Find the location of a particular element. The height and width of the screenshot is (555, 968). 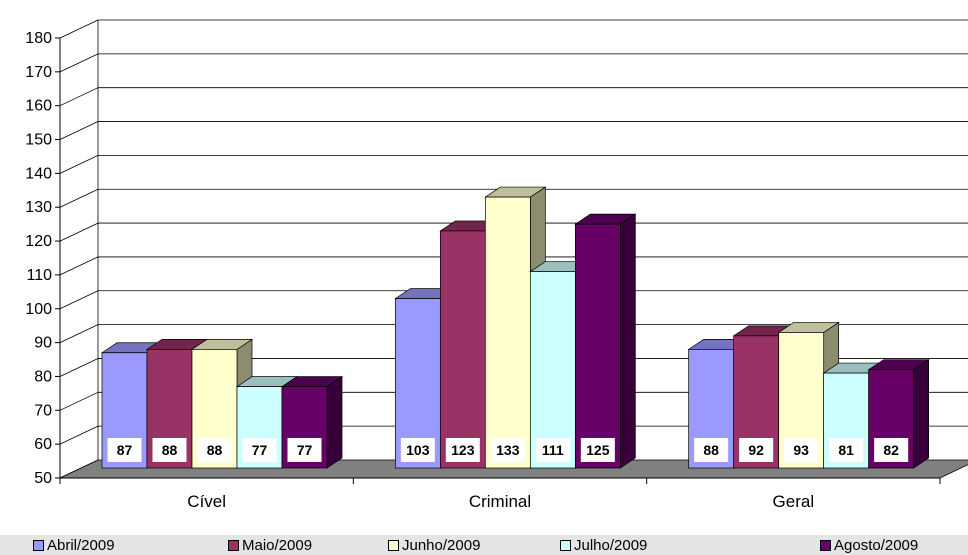

data-label: 87 is located at coordinates (125, 450).